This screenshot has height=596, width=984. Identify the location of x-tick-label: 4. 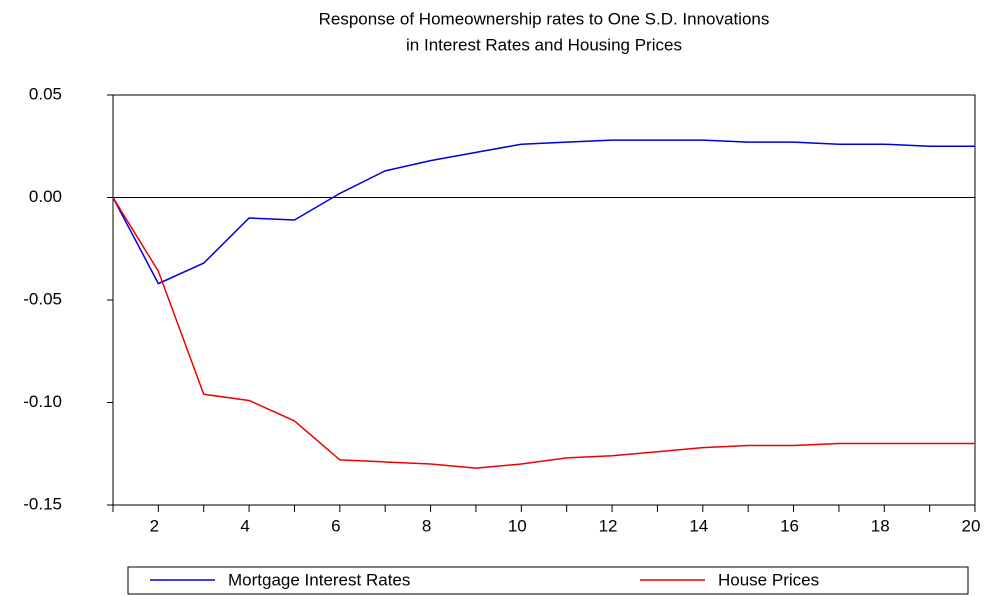
(244, 525).